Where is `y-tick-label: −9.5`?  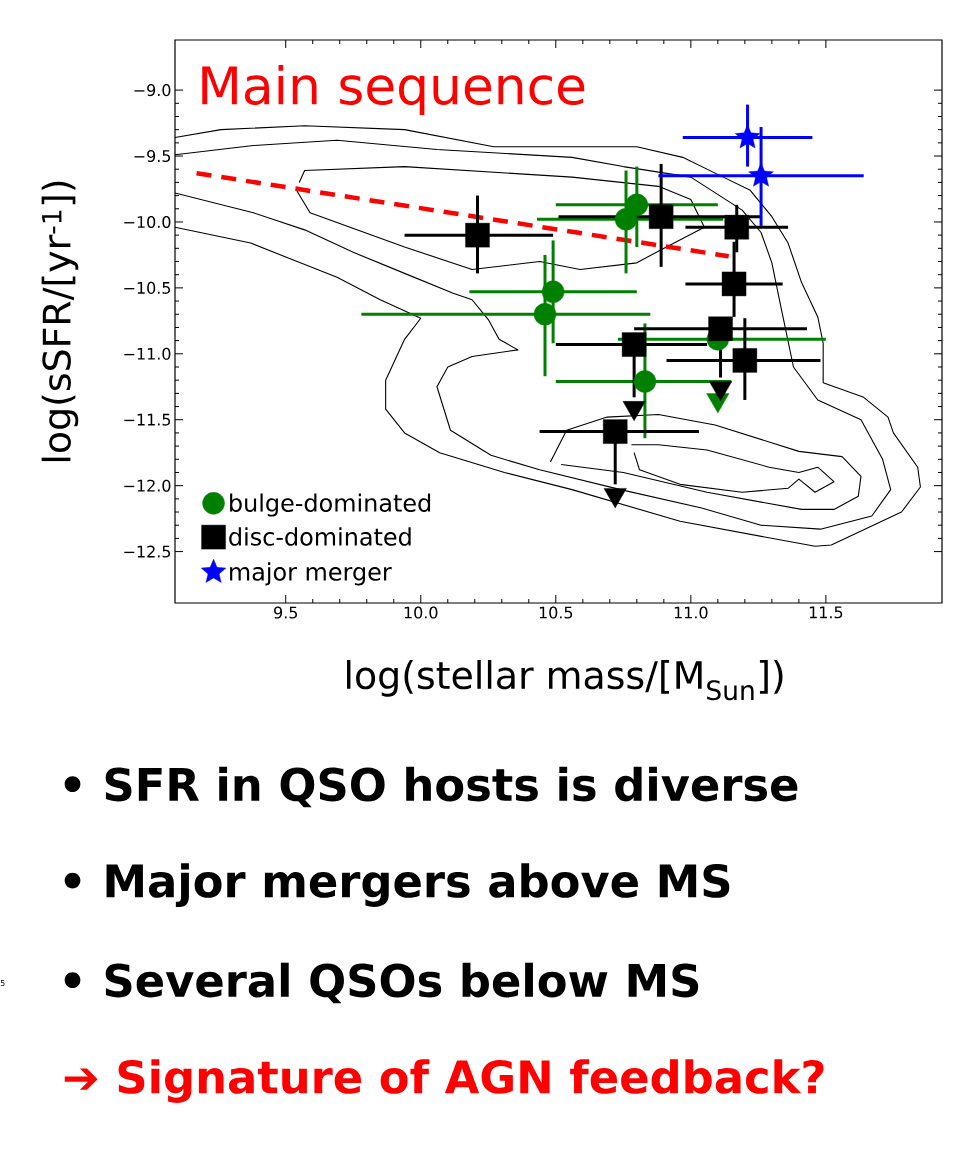 y-tick-label: −9.5 is located at coordinates (152, 156).